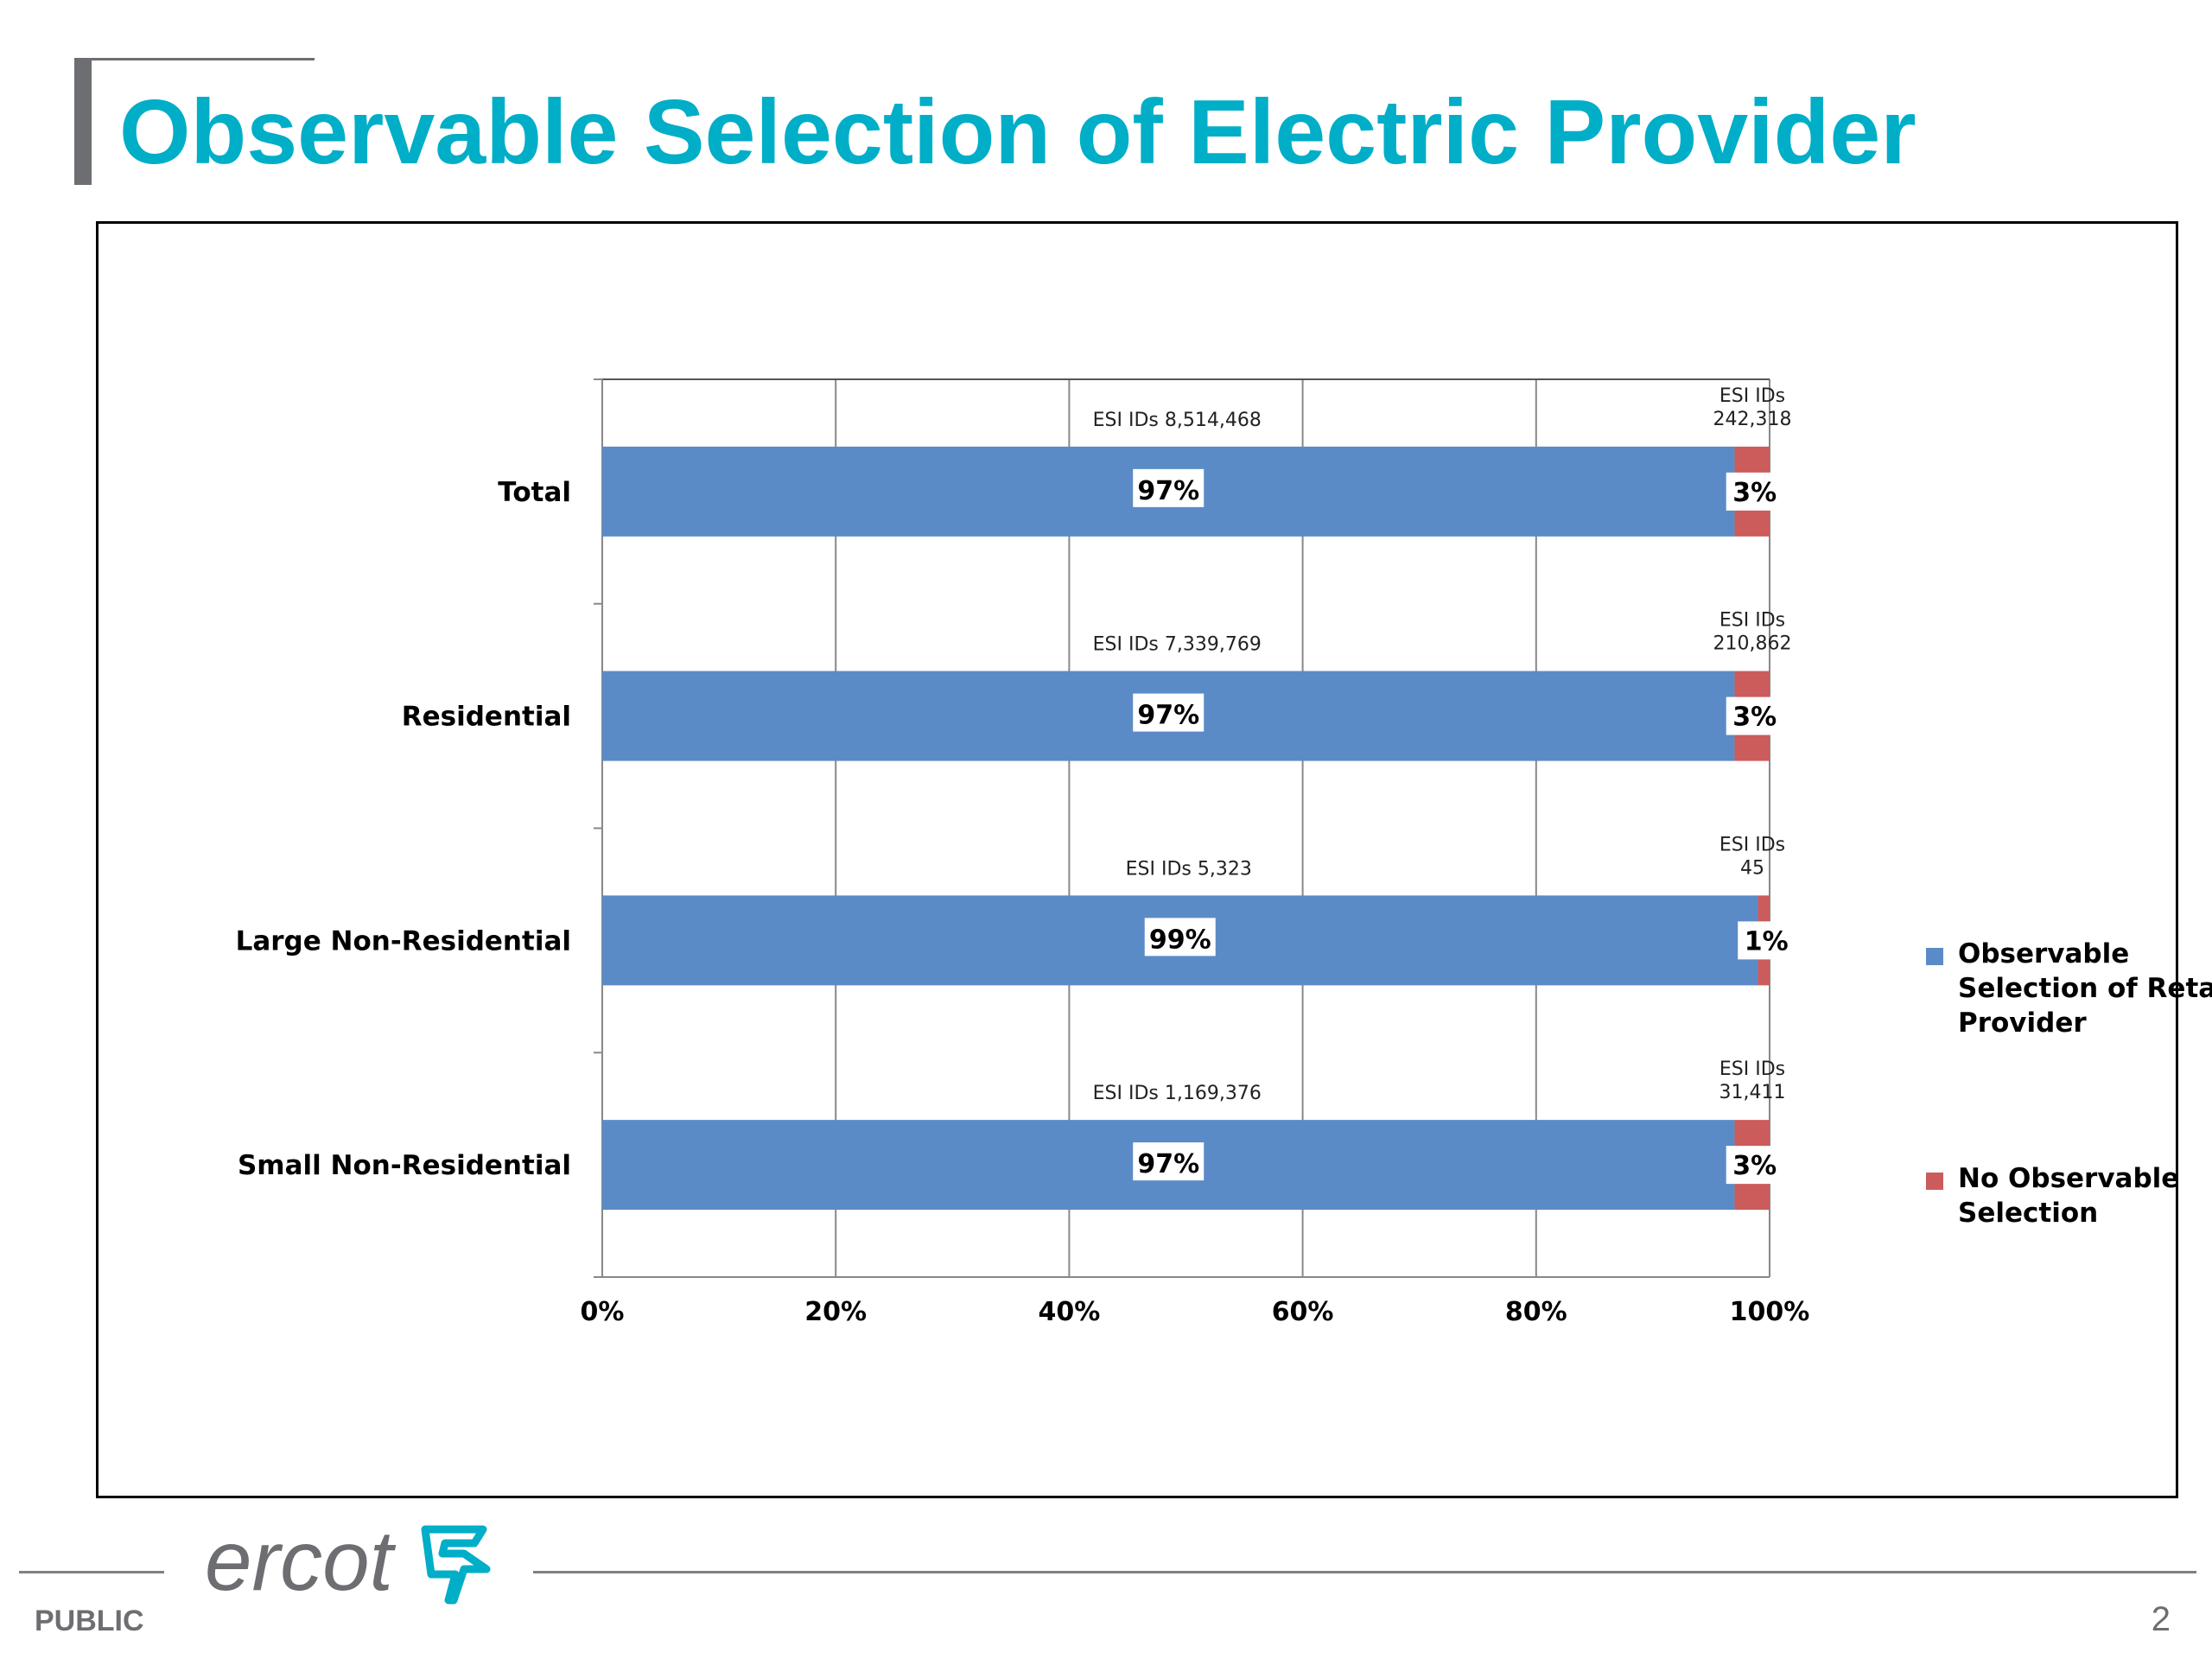 The image size is (2212, 1659). What do you see at coordinates (1177, 645) in the screenshot?
I see `annotation-observable: ESI IDs 7,339,769` at bounding box center [1177, 645].